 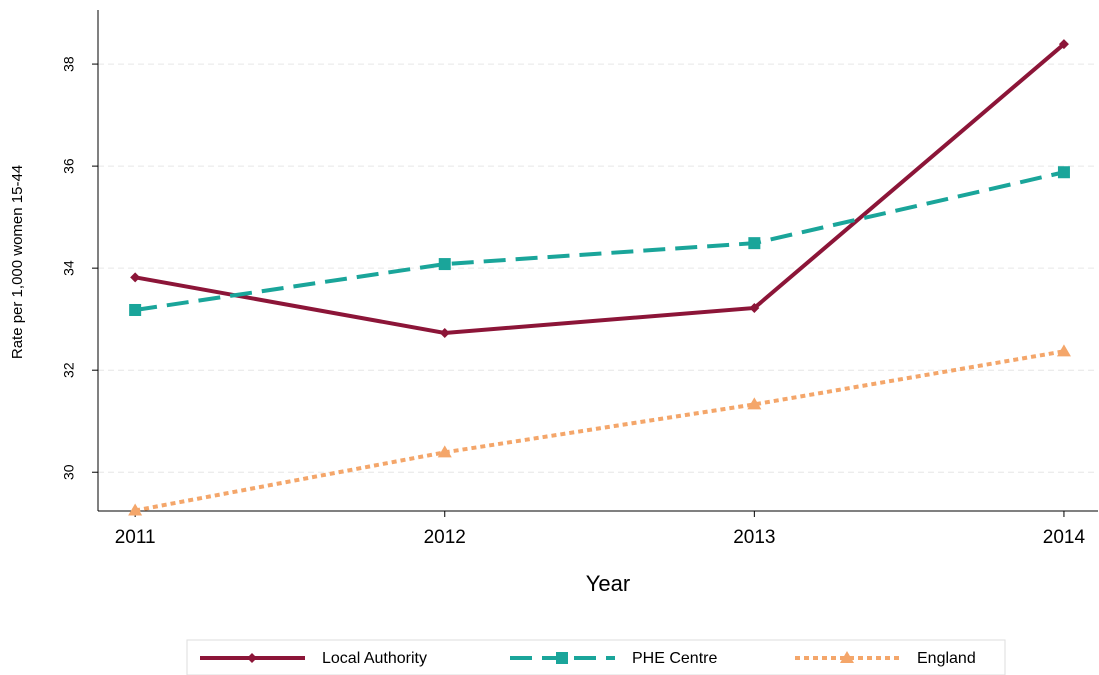 What do you see at coordinates (374, 658) in the screenshot?
I see `legend-label: Local Authority` at bounding box center [374, 658].